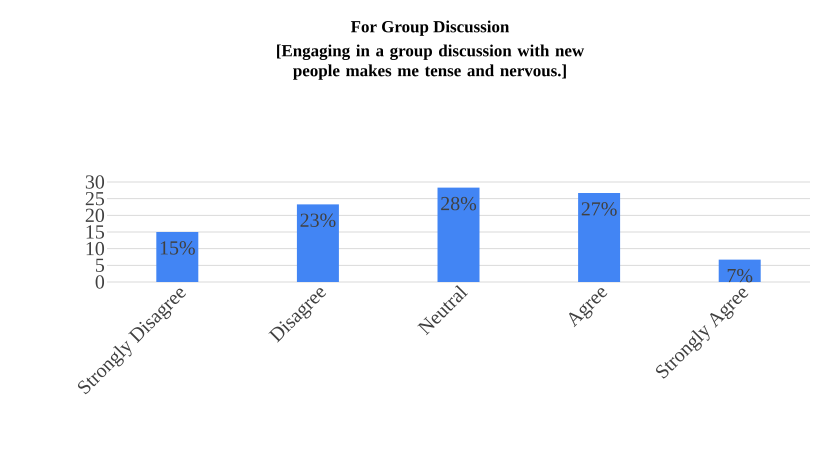 This screenshot has width=817, height=464. What do you see at coordinates (430, 28) in the screenshot?
I see `chart-title: For Group Discussion` at bounding box center [430, 28].